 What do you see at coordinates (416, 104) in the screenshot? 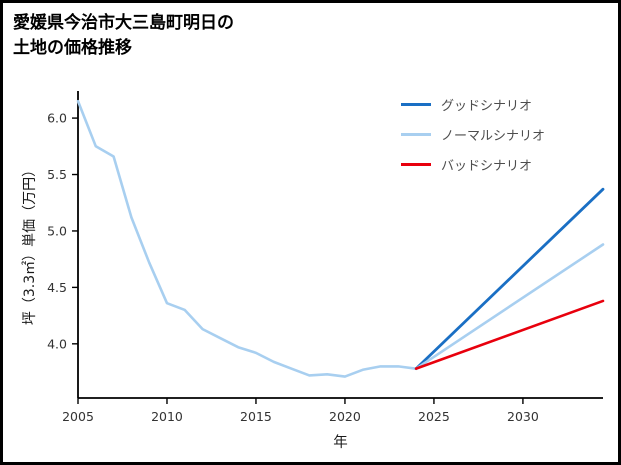
I see `good-scenario-swatch` at bounding box center [416, 104].